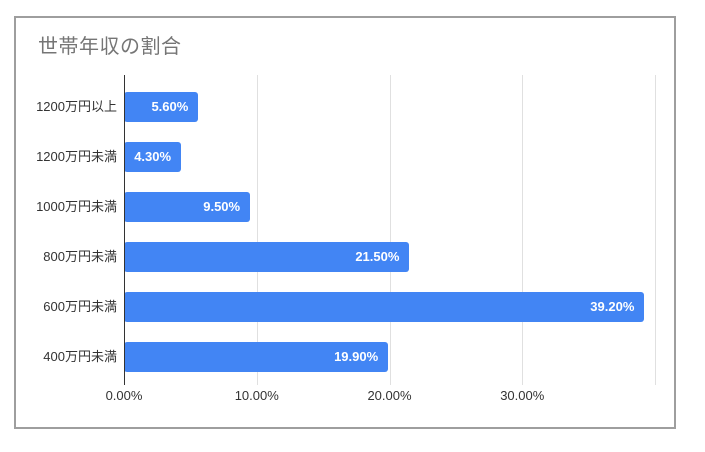  Describe the element at coordinates (124, 395) in the screenshot. I see `x-tick-label: 0.00%` at that location.